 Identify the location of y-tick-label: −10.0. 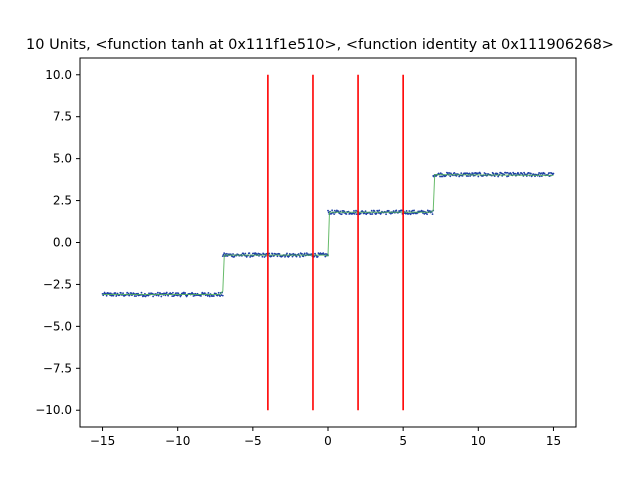
(53, 410).